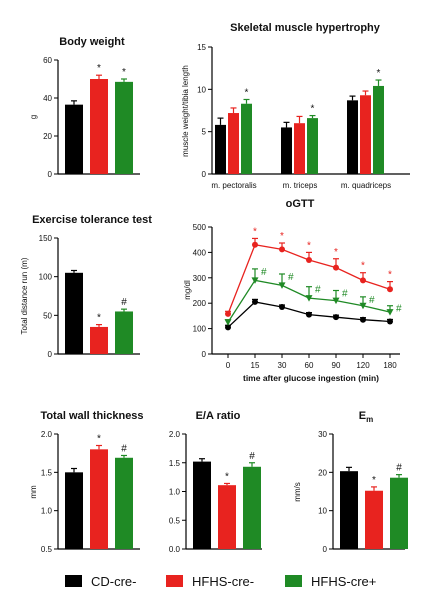  What do you see at coordinates (73, 581) in the screenshot?
I see `legend-swatch-cd` at bounding box center [73, 581].